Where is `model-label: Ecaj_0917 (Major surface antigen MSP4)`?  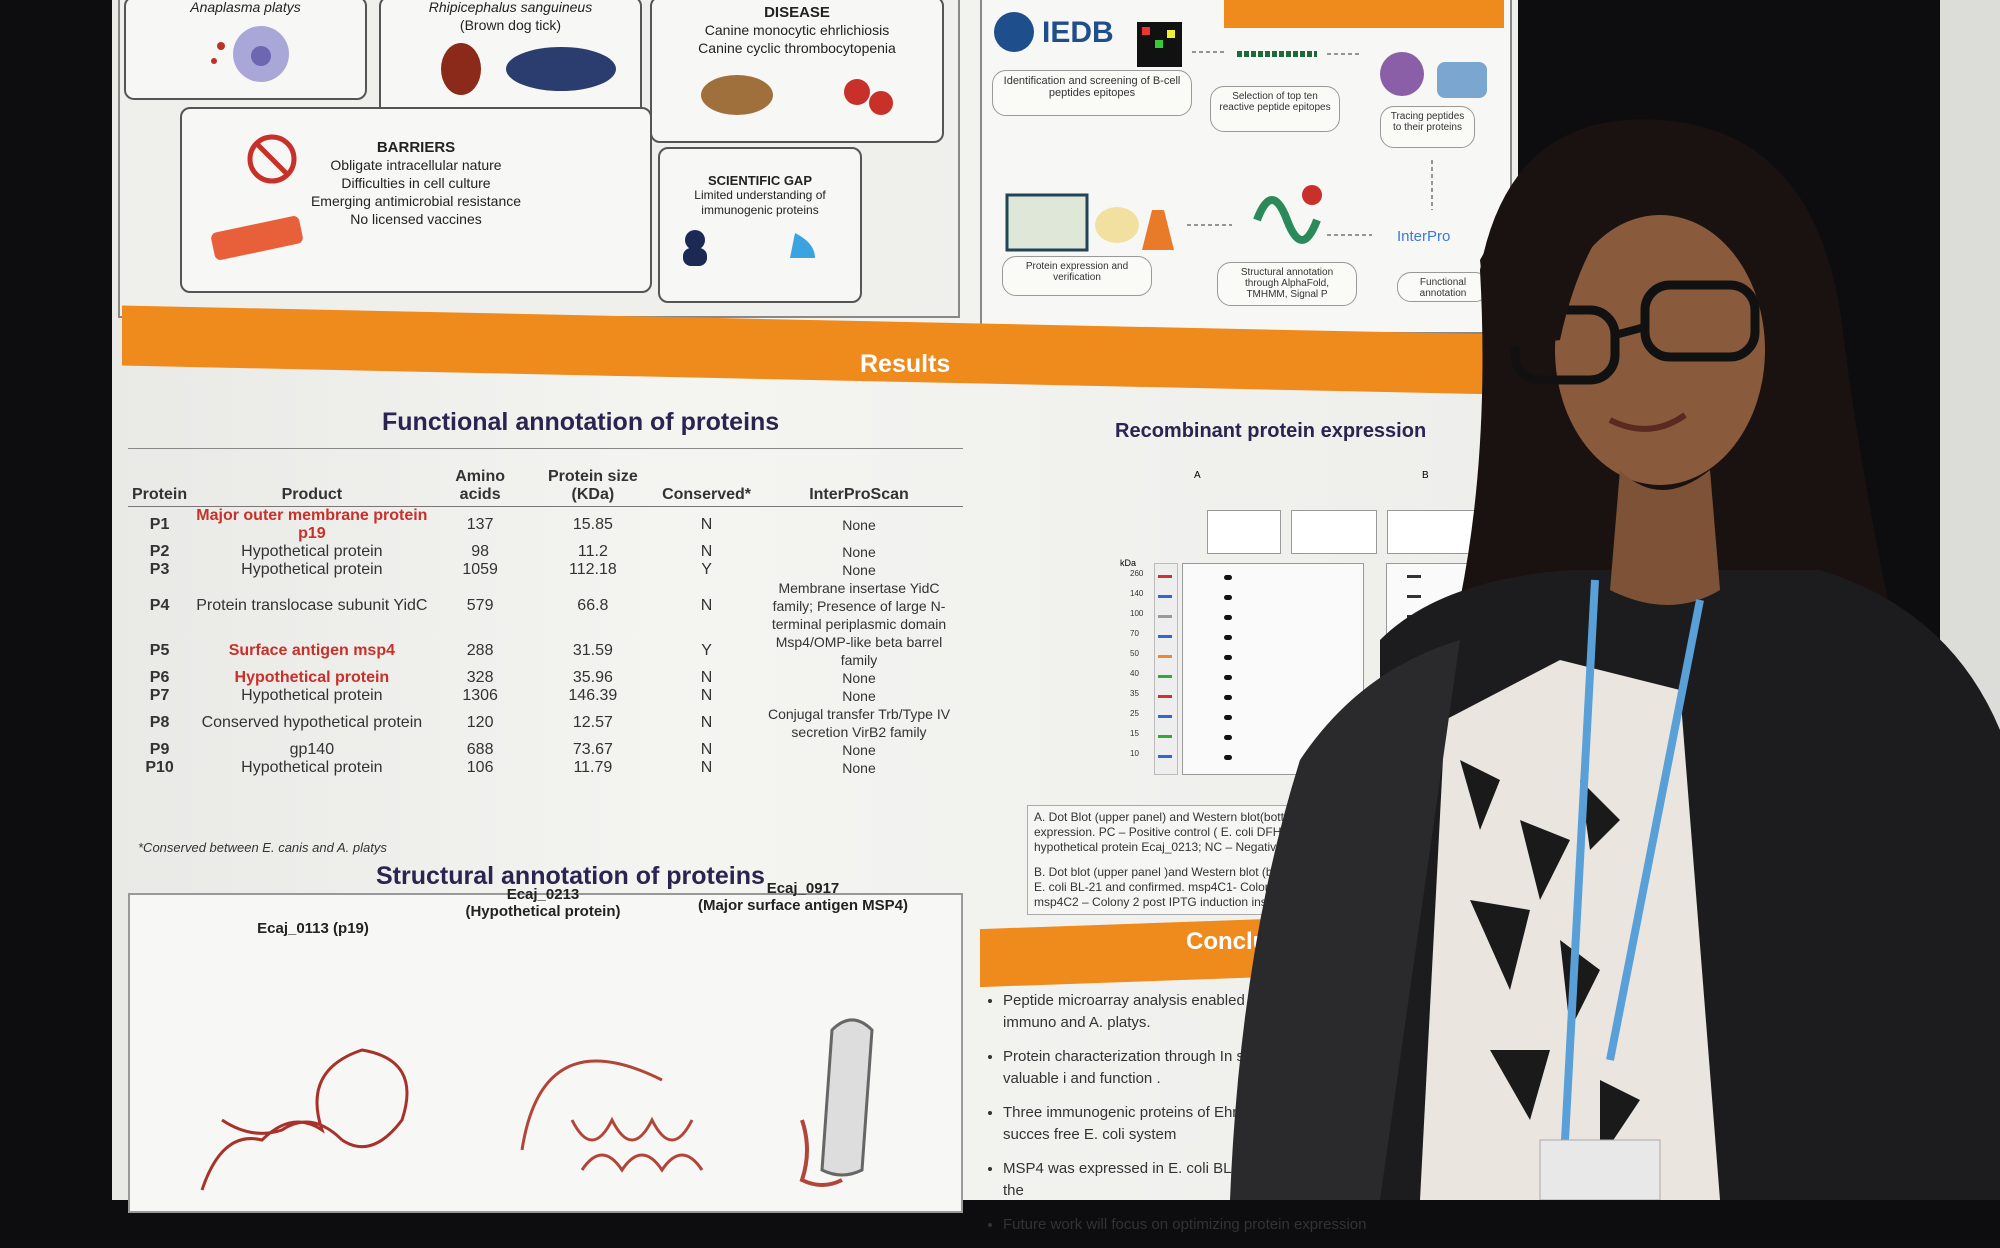
model-label: Ecaj_0917 (Major surface antigen MSP4) is located at coordinates (803, 897).